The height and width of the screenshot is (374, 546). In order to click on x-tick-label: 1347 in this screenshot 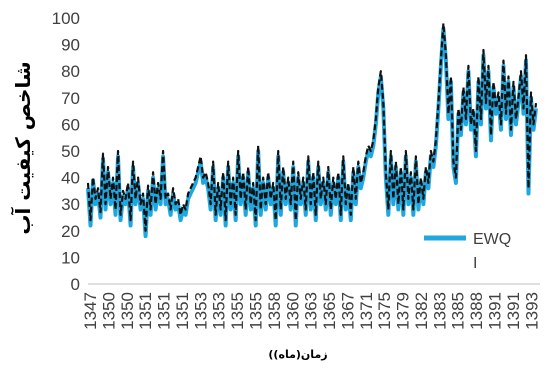, I will do `click(90, 311)`.